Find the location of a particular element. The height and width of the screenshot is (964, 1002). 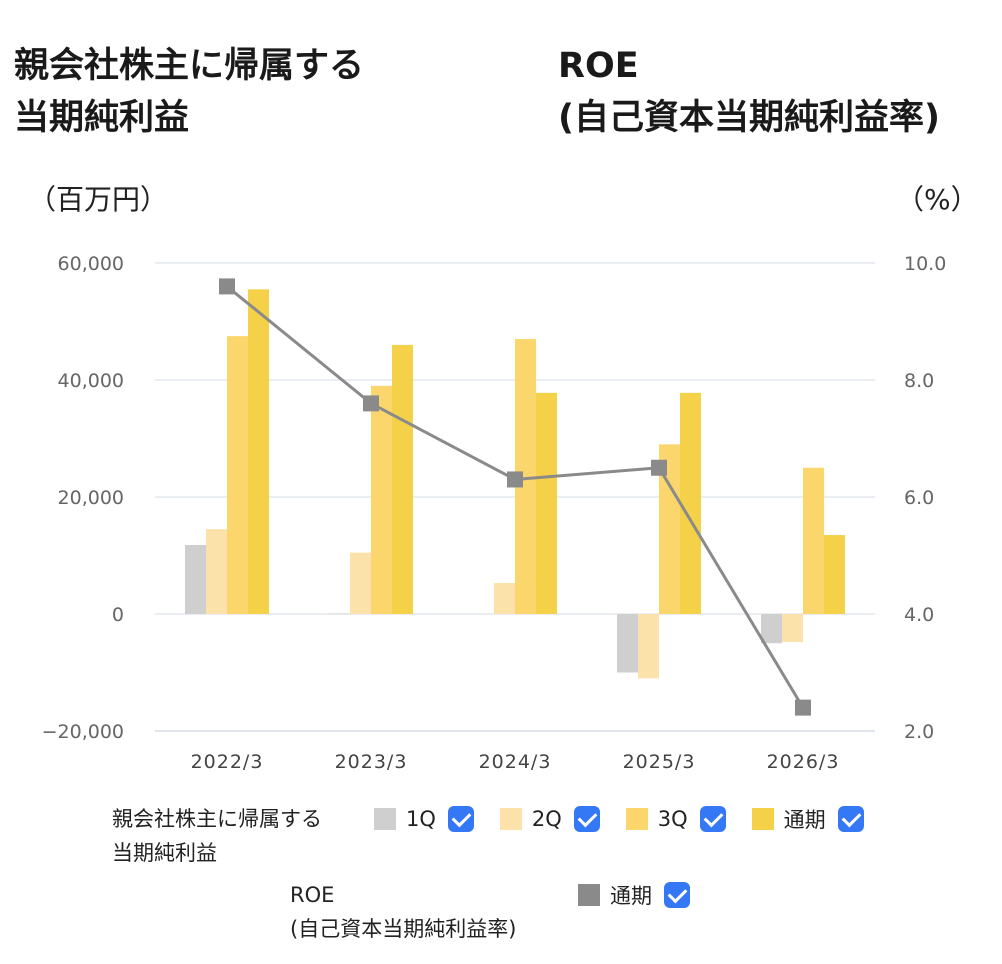

y-left-tick-label: 0 is located at coordinates (118, 615).